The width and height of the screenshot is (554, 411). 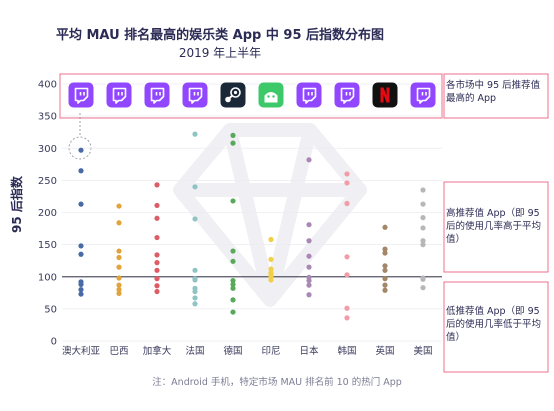 What do you see at coordinates (47, 277) in the screenshot?
I see `y-tick-label: 100` at bounding box center [47, 277].